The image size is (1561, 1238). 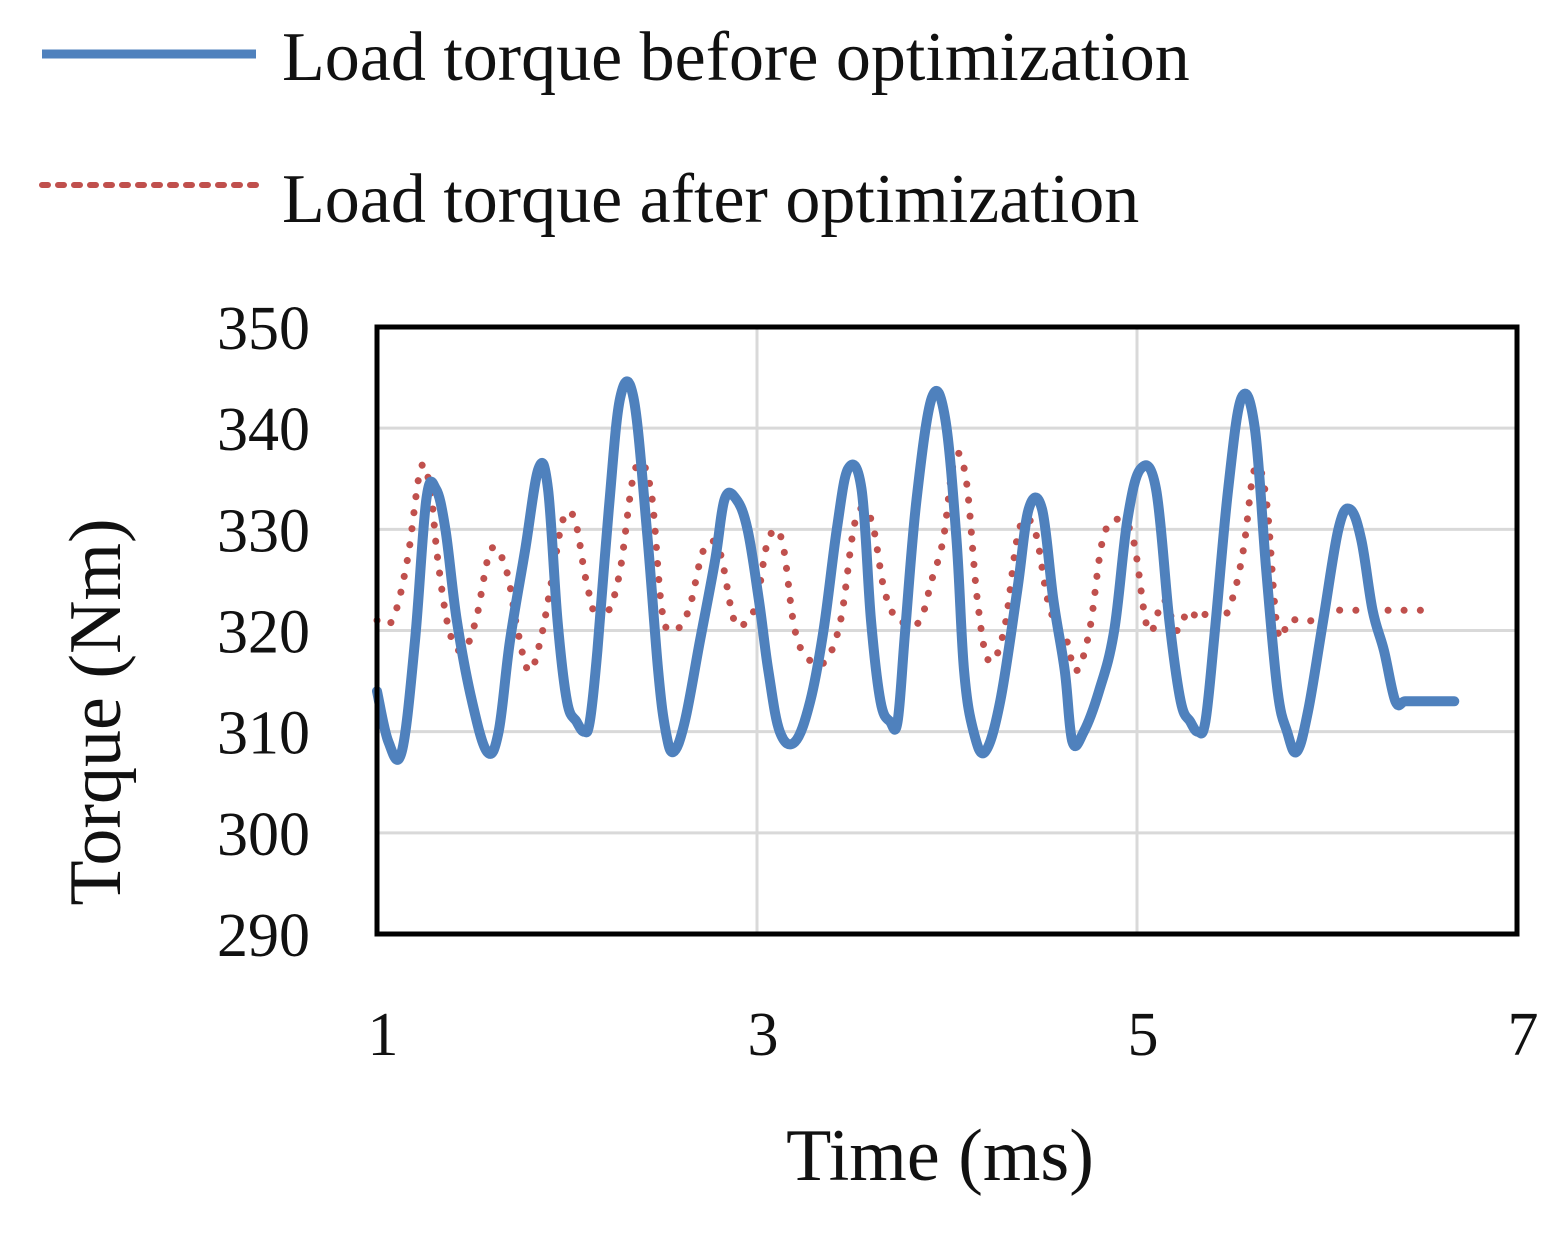 I want to click on y-tick-label: 320, so click(x=263, y=633).